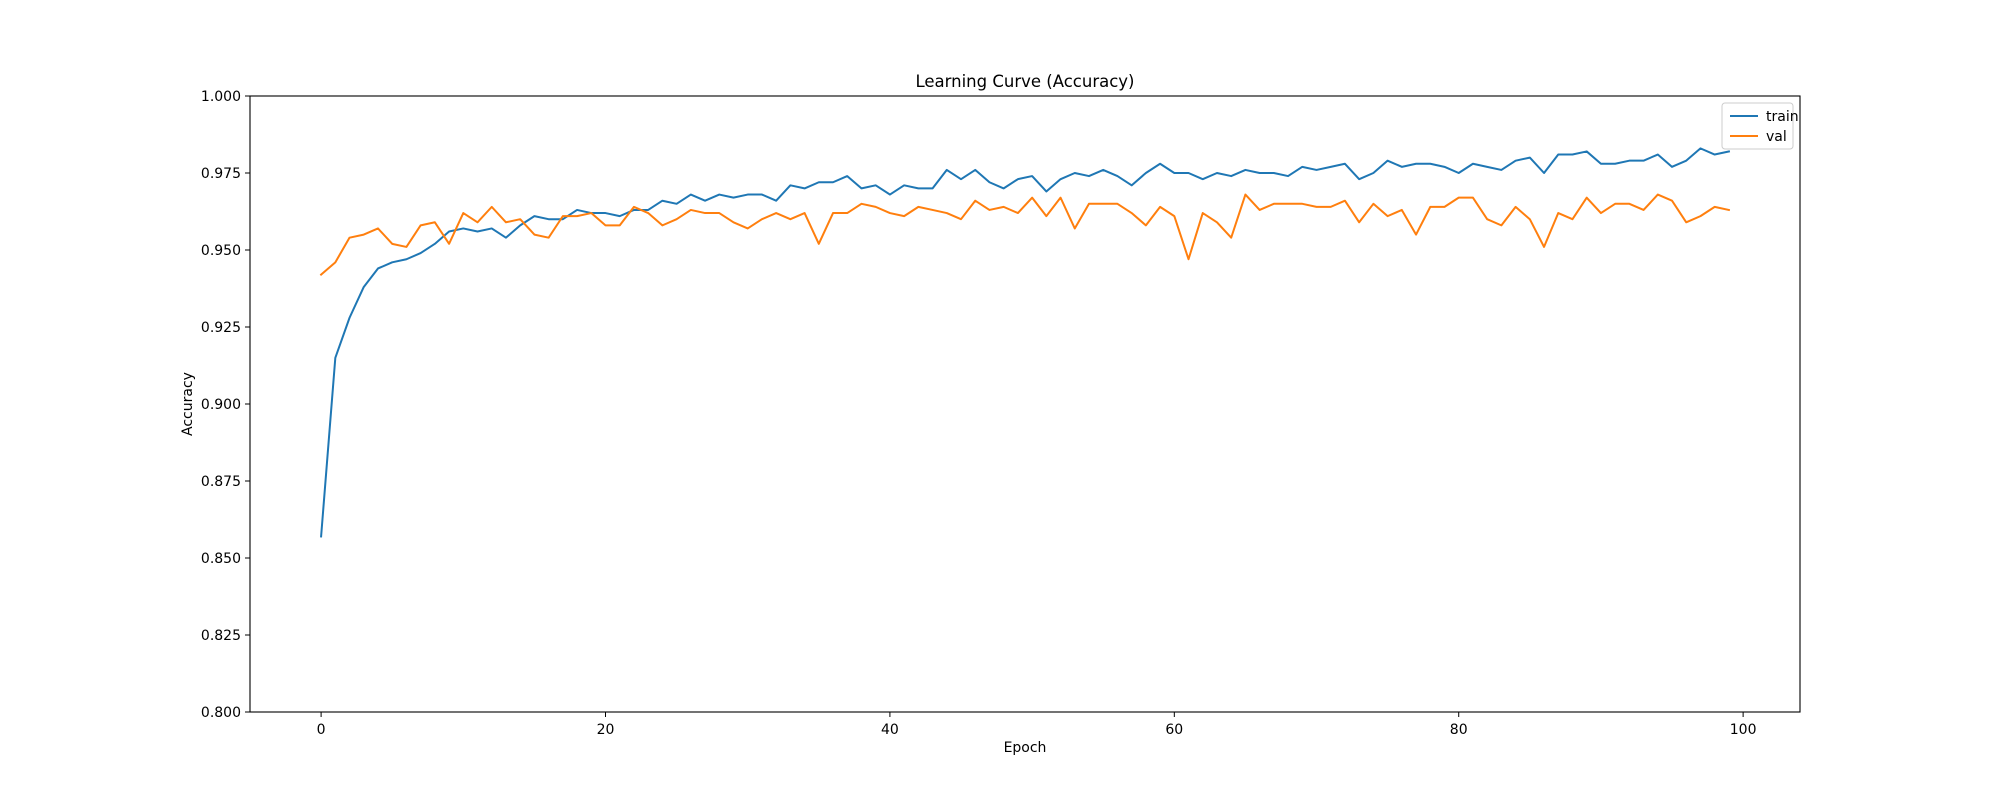  What do you see at coordinates (321, 730) in the screenshot?
I see `x-tick-label: 0` at bounding box center [321, 730].